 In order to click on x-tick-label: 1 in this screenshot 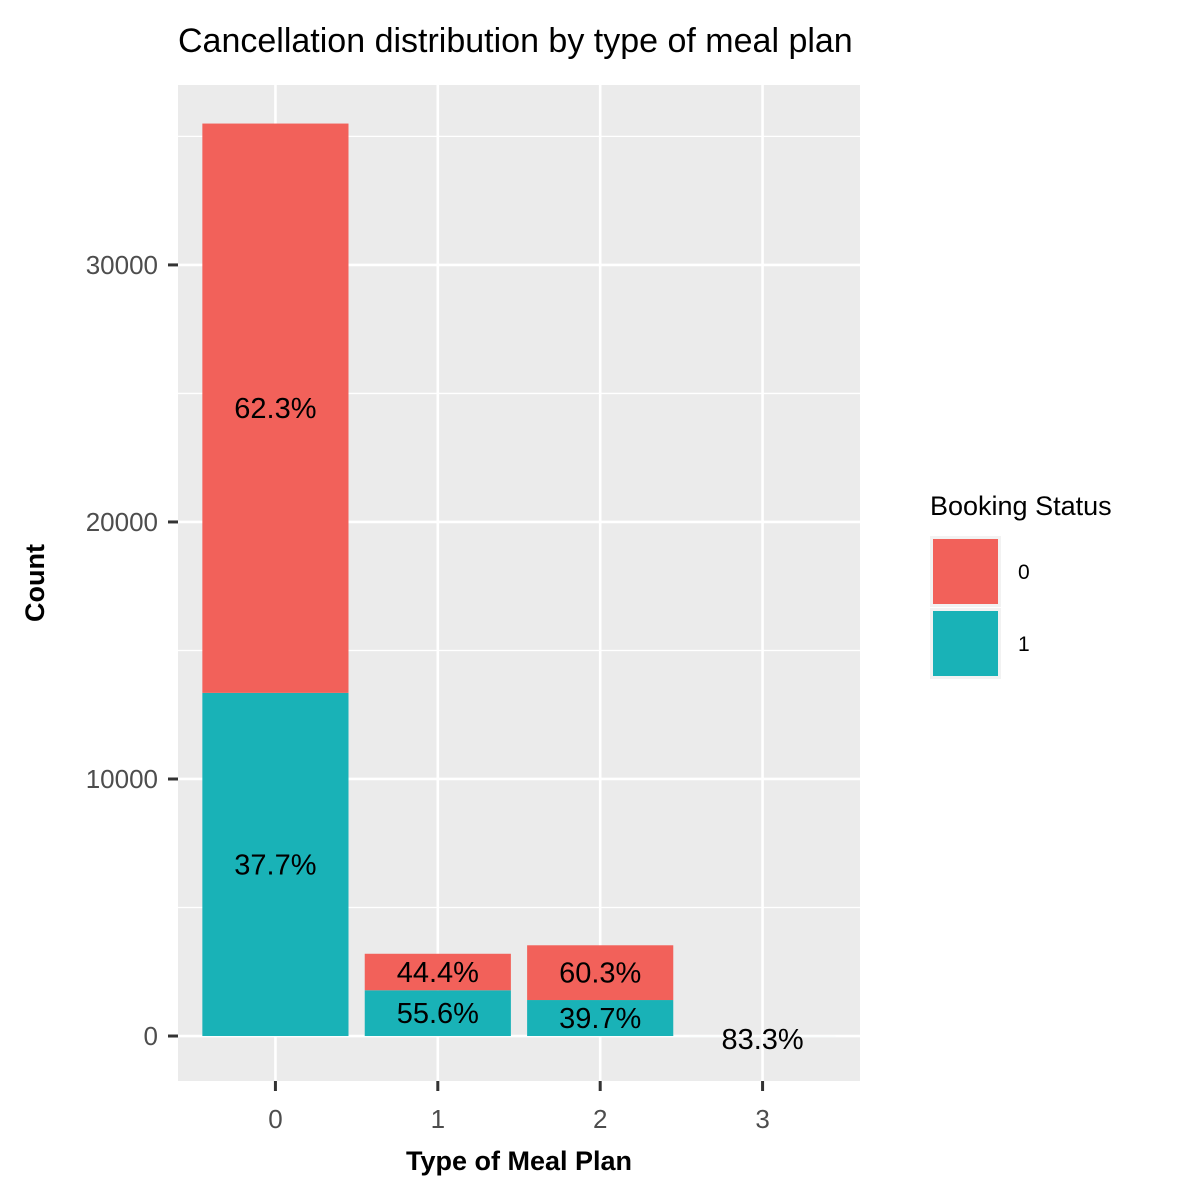, I will do `click(438, 1119)`.